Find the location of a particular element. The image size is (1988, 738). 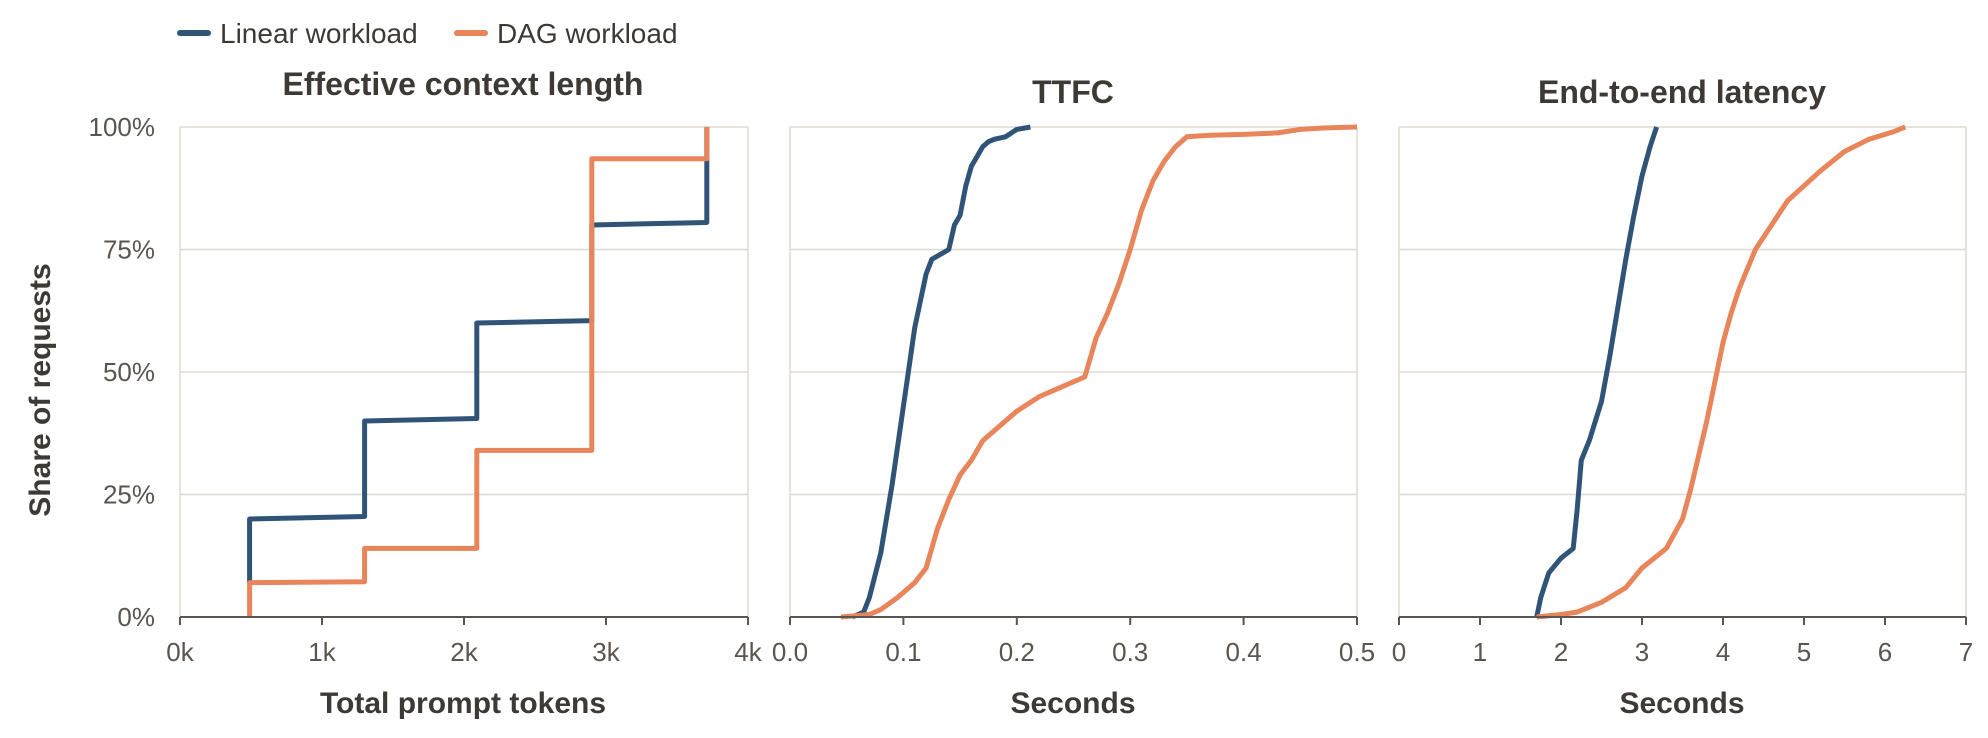

y-tick-label-3: 75% is located at coordinates (129, 250).